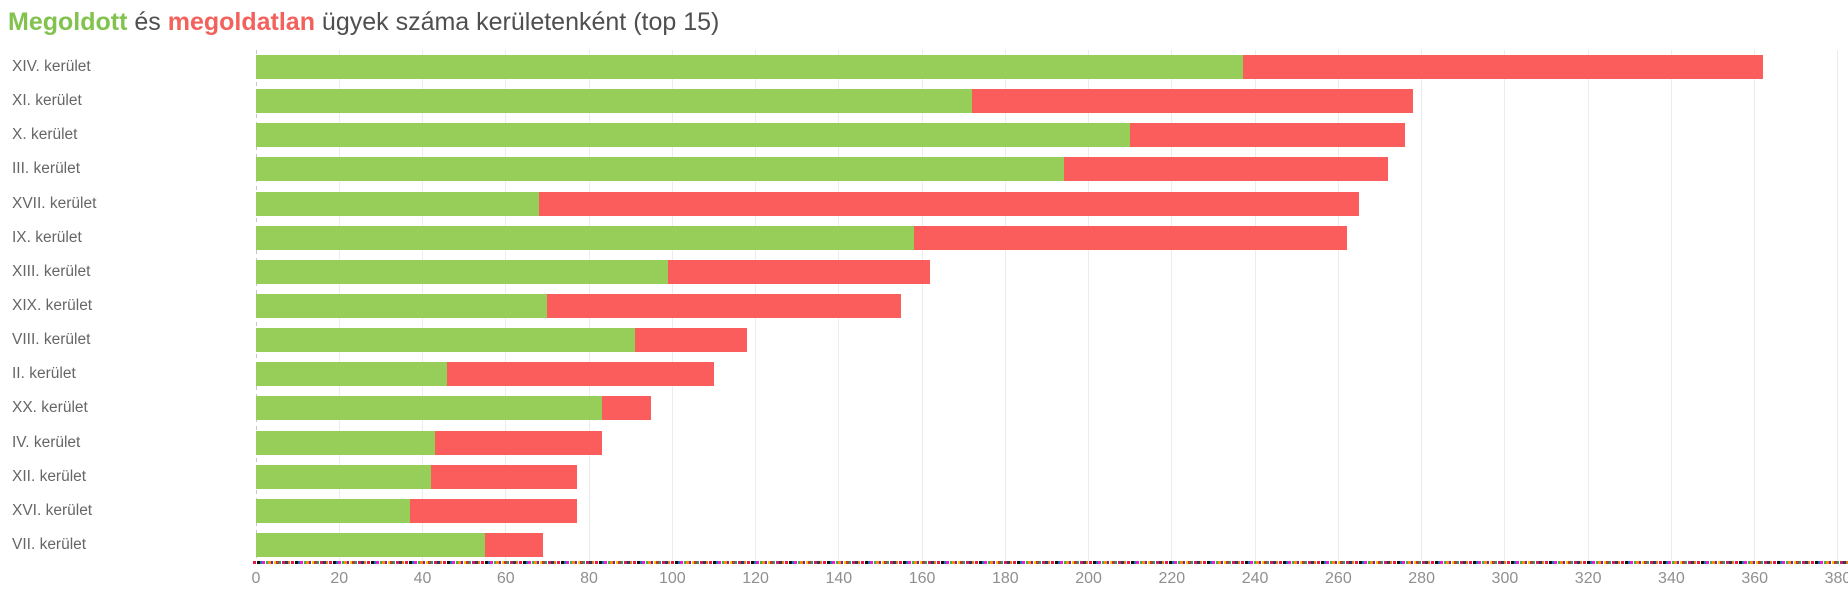 The height and width of the screenshot is (598, 1848). I want to click on x-tick-label: 320, so click(1588, 578).